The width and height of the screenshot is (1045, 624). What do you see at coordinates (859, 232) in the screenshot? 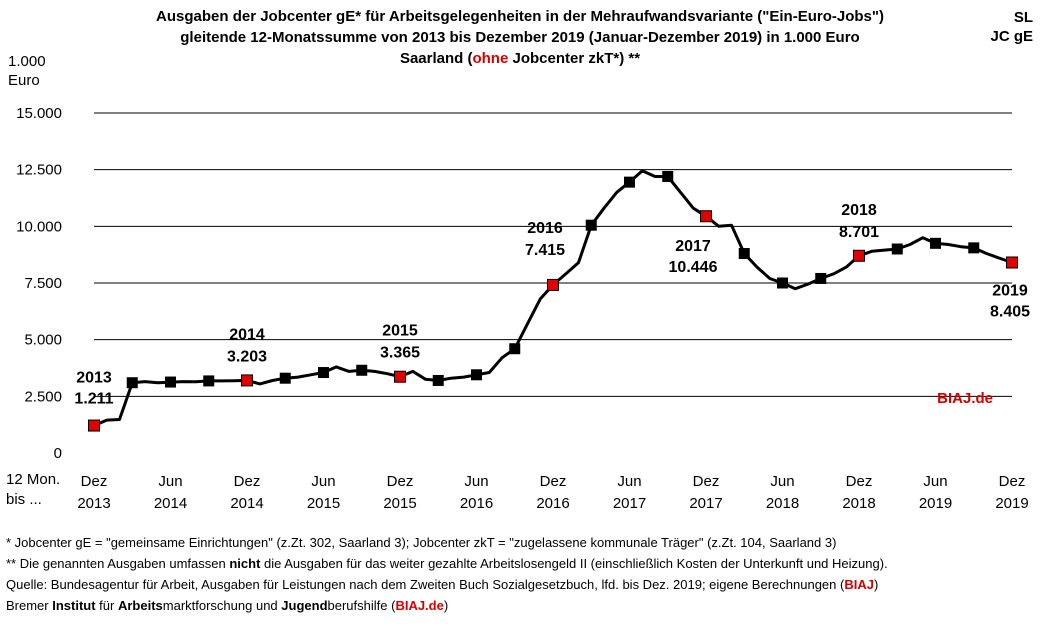
I see `annotation-value: 8.701` at bounding box center [859, 232].